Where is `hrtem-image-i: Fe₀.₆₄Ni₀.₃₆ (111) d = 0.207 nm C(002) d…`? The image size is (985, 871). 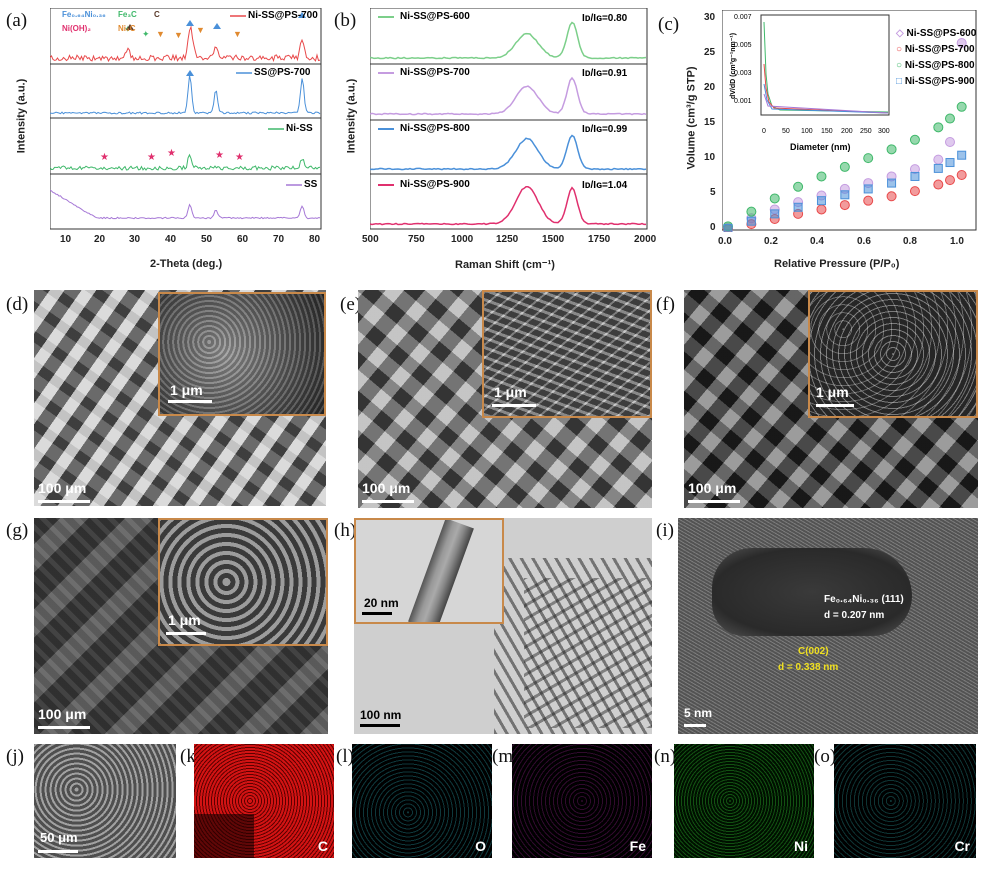
hrtem-image-i: Fe₀.₆₄Ni₀.₃₆ (111) d = 0.207 nm C(002) d… is located at coordinates (828, 626).